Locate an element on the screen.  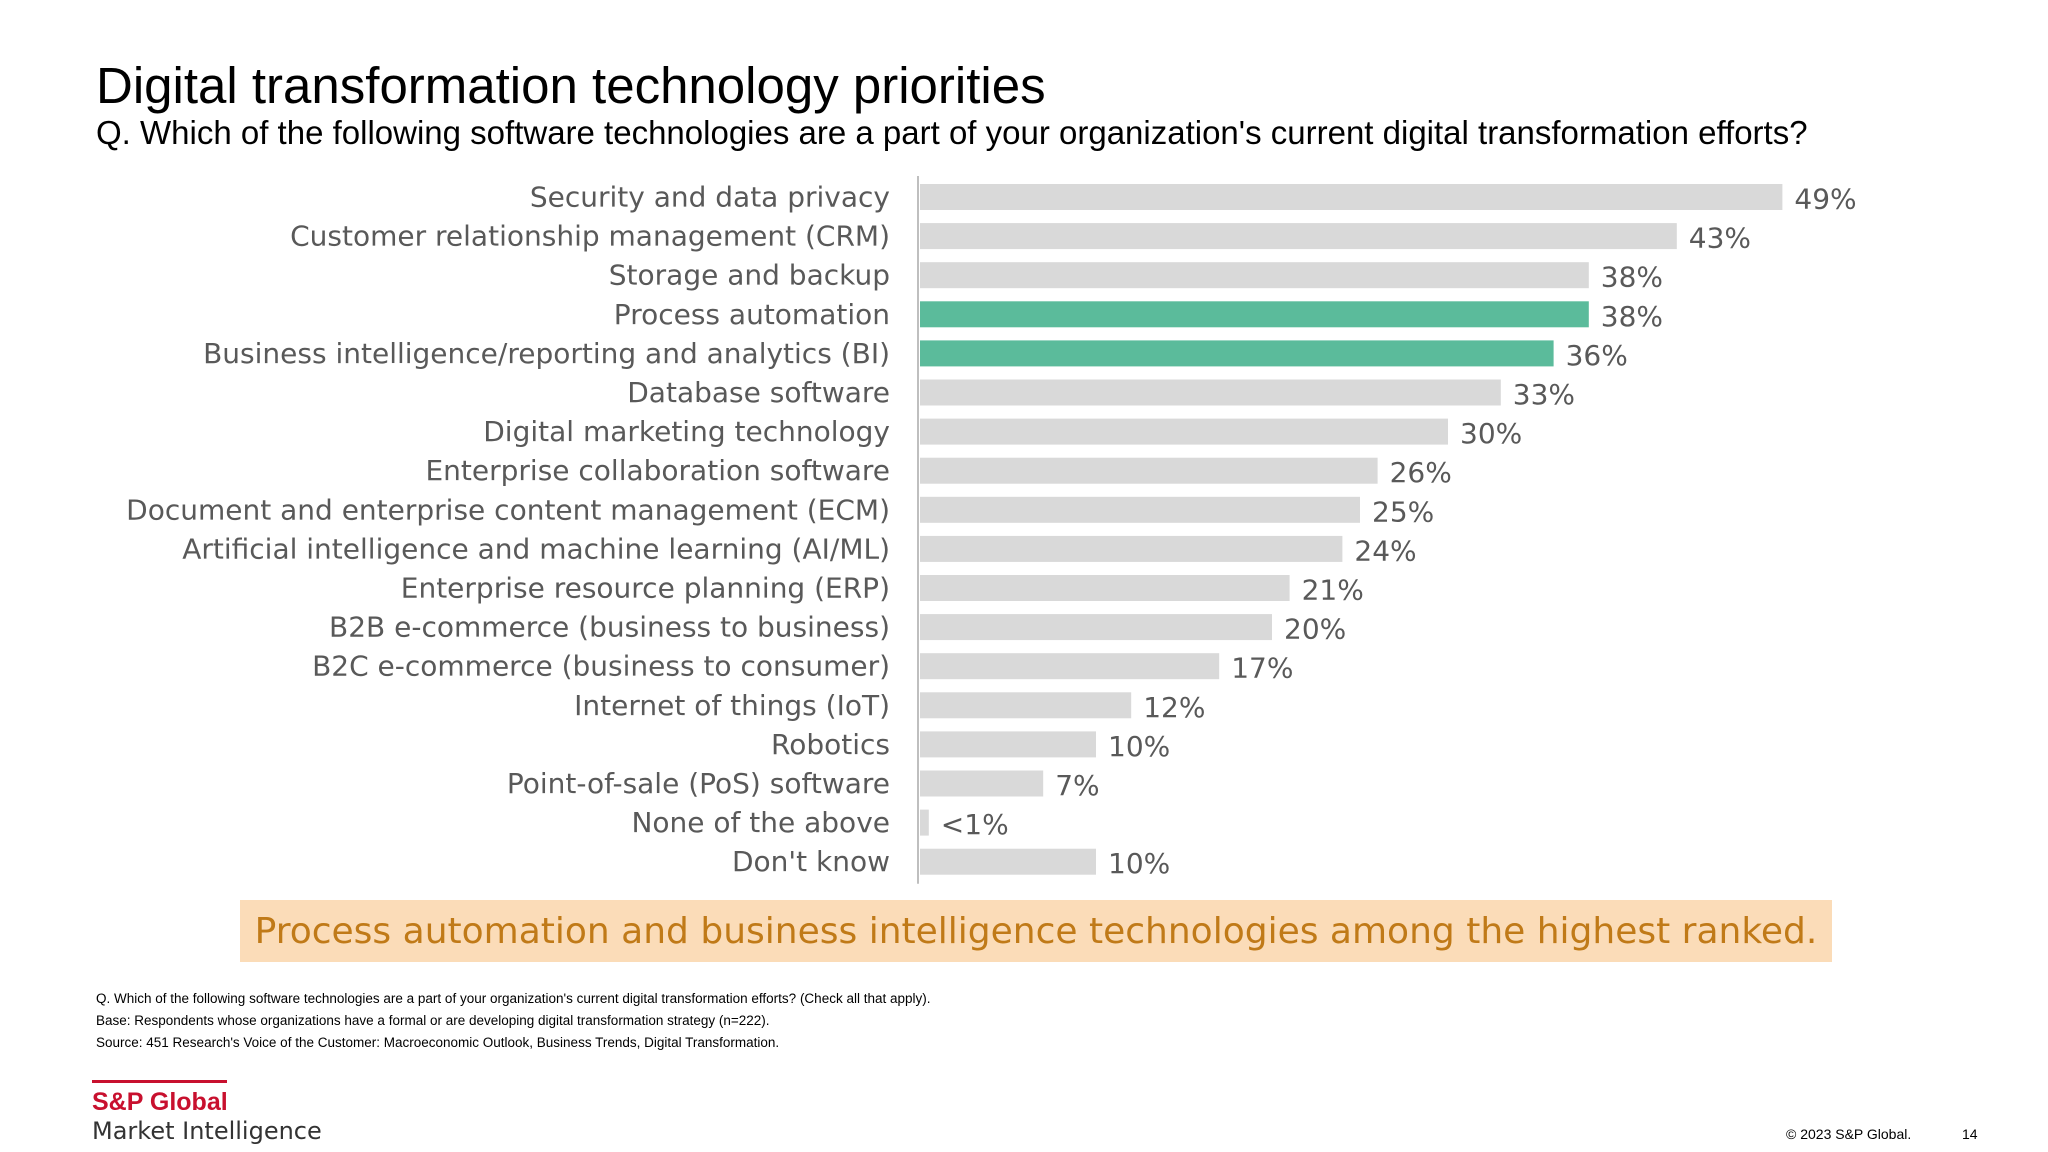
category-label: B2C e-commerce (business to consumer) is located at coordinates (601, 666).